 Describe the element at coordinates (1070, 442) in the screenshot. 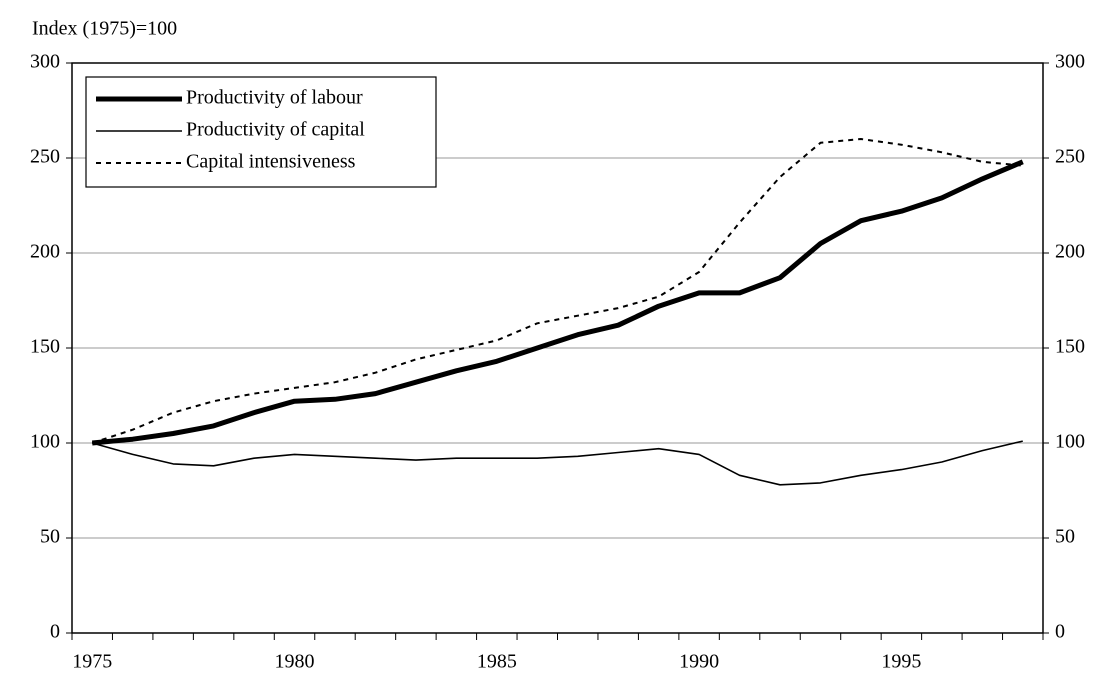

I see `y2-tick-label: 100` at that location.